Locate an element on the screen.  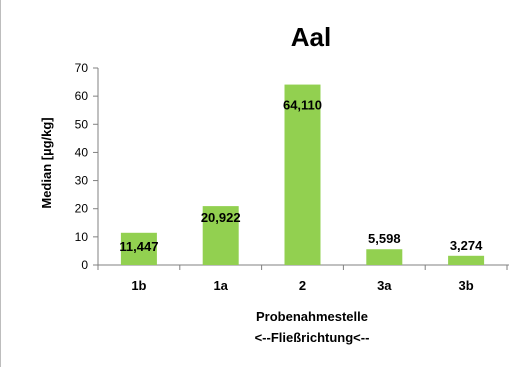
x-axis-label: Probenahmestelle is located at coordinates (312, 316).